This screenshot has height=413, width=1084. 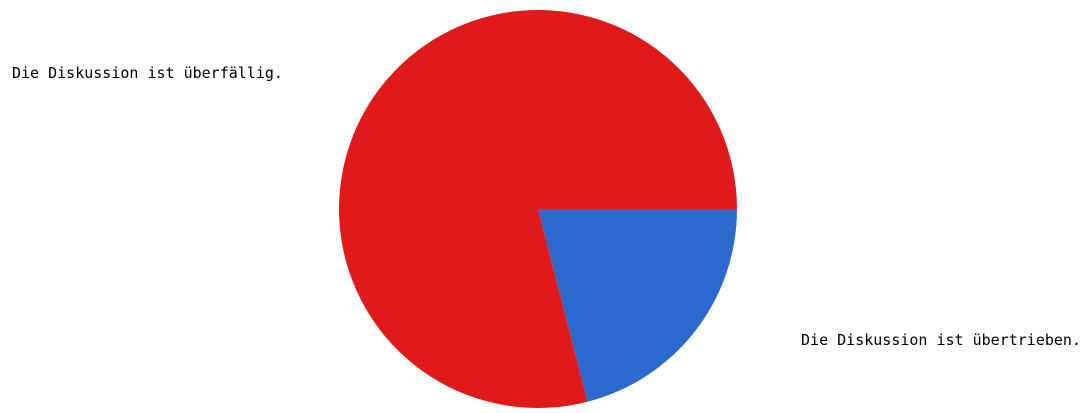 I want to click on slice-label-ueberfaellig: Die Diskussion ist überfällig., so click(x=147, y=73).